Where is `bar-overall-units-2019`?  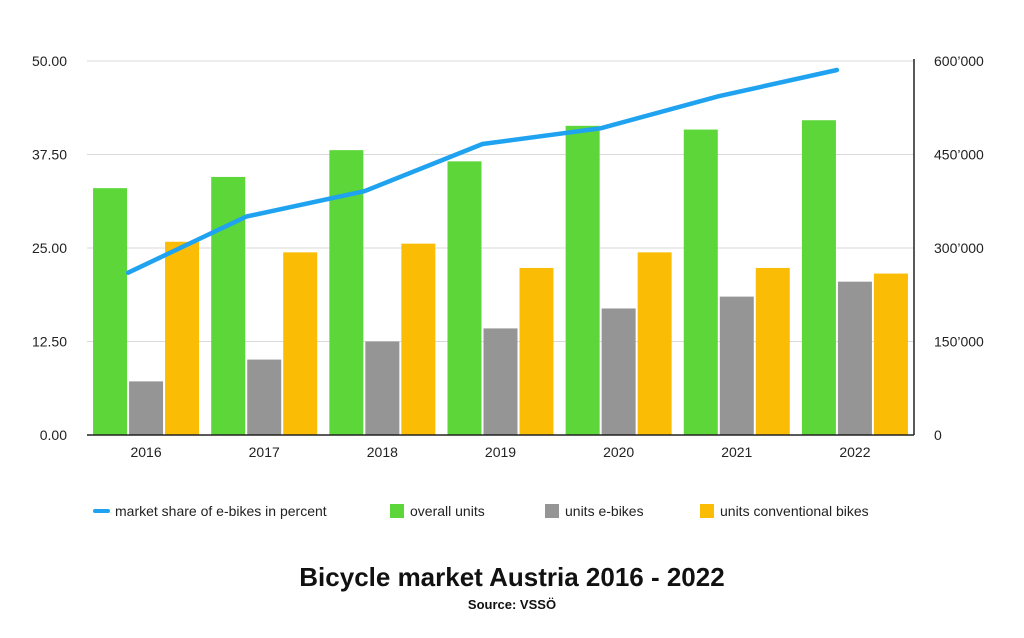
bar-overall-units-2019 is located at coordinates (464, 298).